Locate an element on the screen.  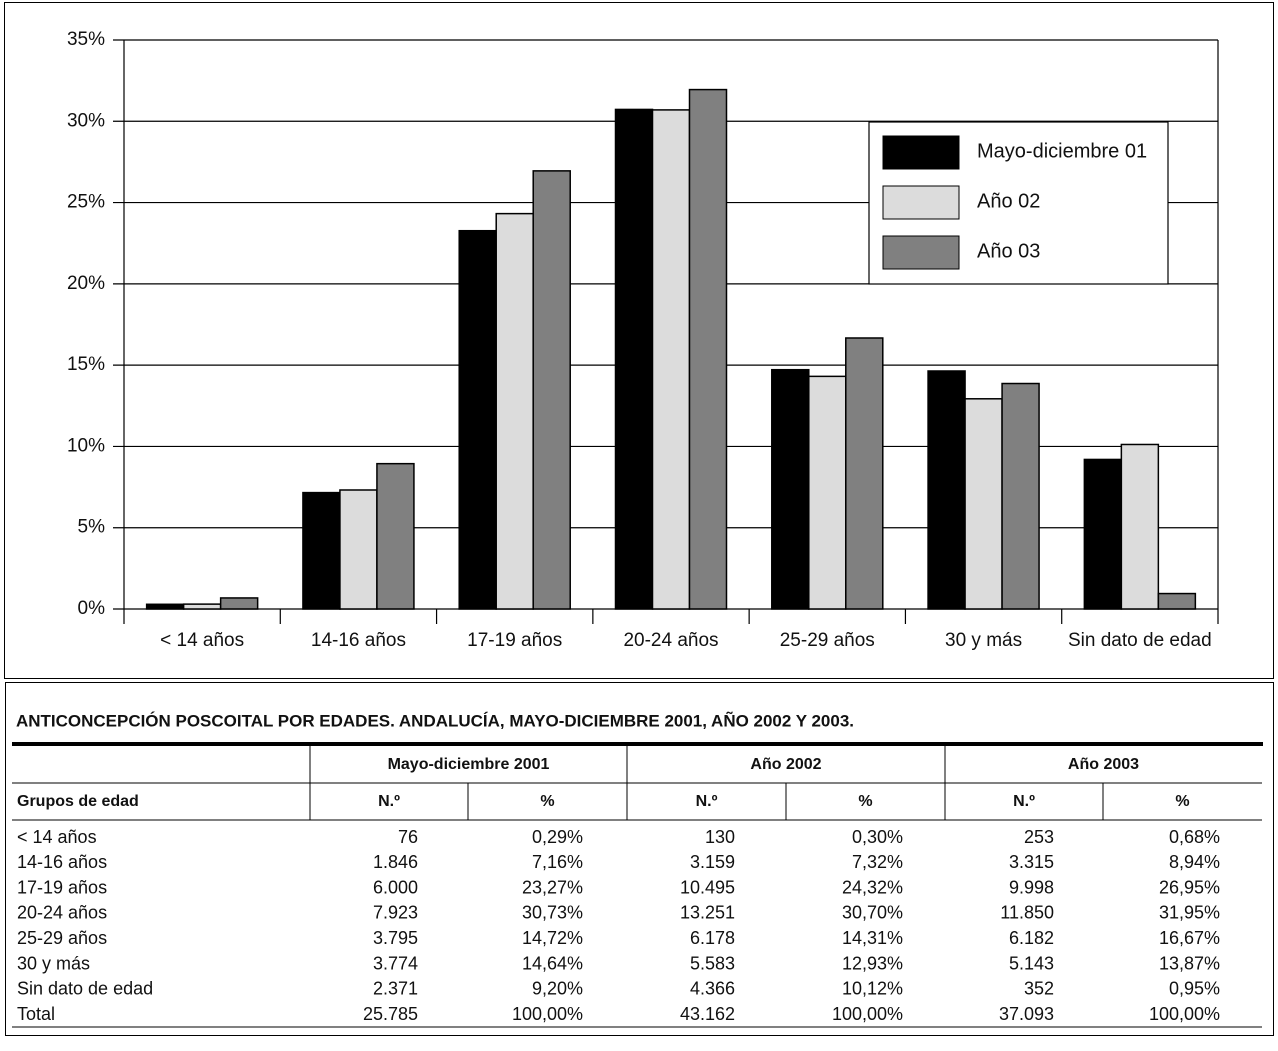
table-cell: 5.583 is located at coordinates (712, 963).